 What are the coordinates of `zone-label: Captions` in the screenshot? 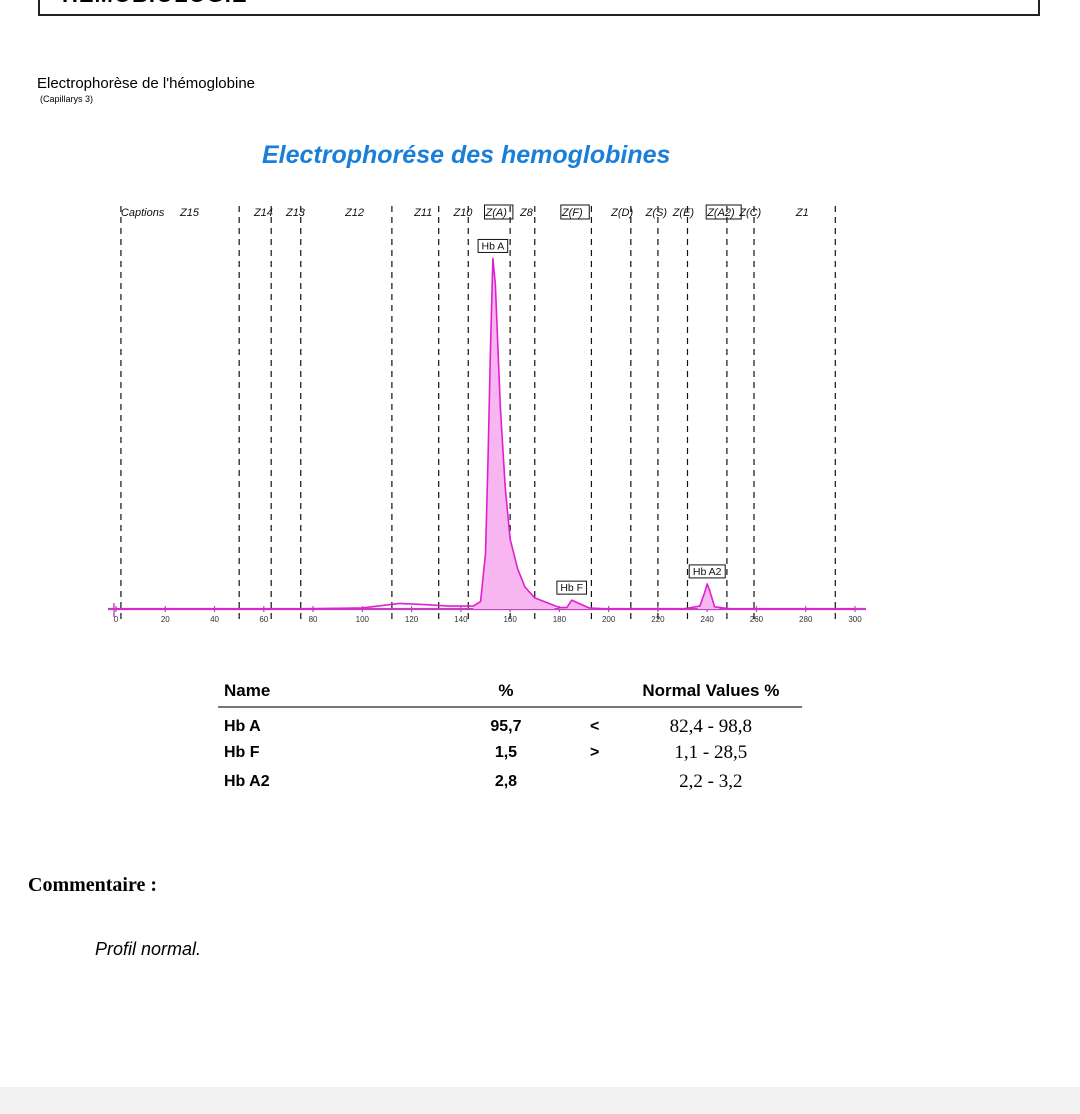 It's located at (143, 213).